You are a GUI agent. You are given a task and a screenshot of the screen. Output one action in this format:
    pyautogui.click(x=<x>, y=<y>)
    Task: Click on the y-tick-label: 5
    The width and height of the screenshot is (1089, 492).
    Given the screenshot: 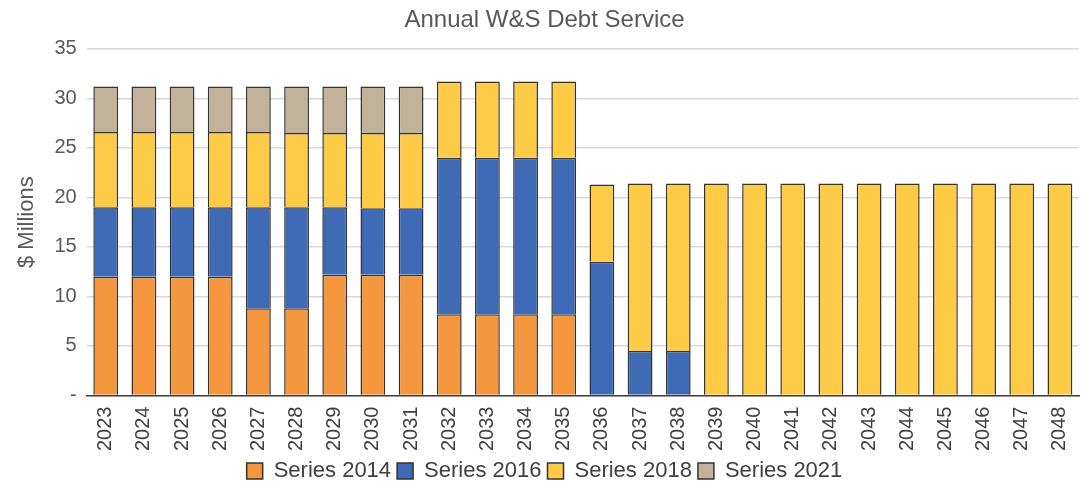 What is the action you would take?
    pyautogui.click(x=71, y=344)
    